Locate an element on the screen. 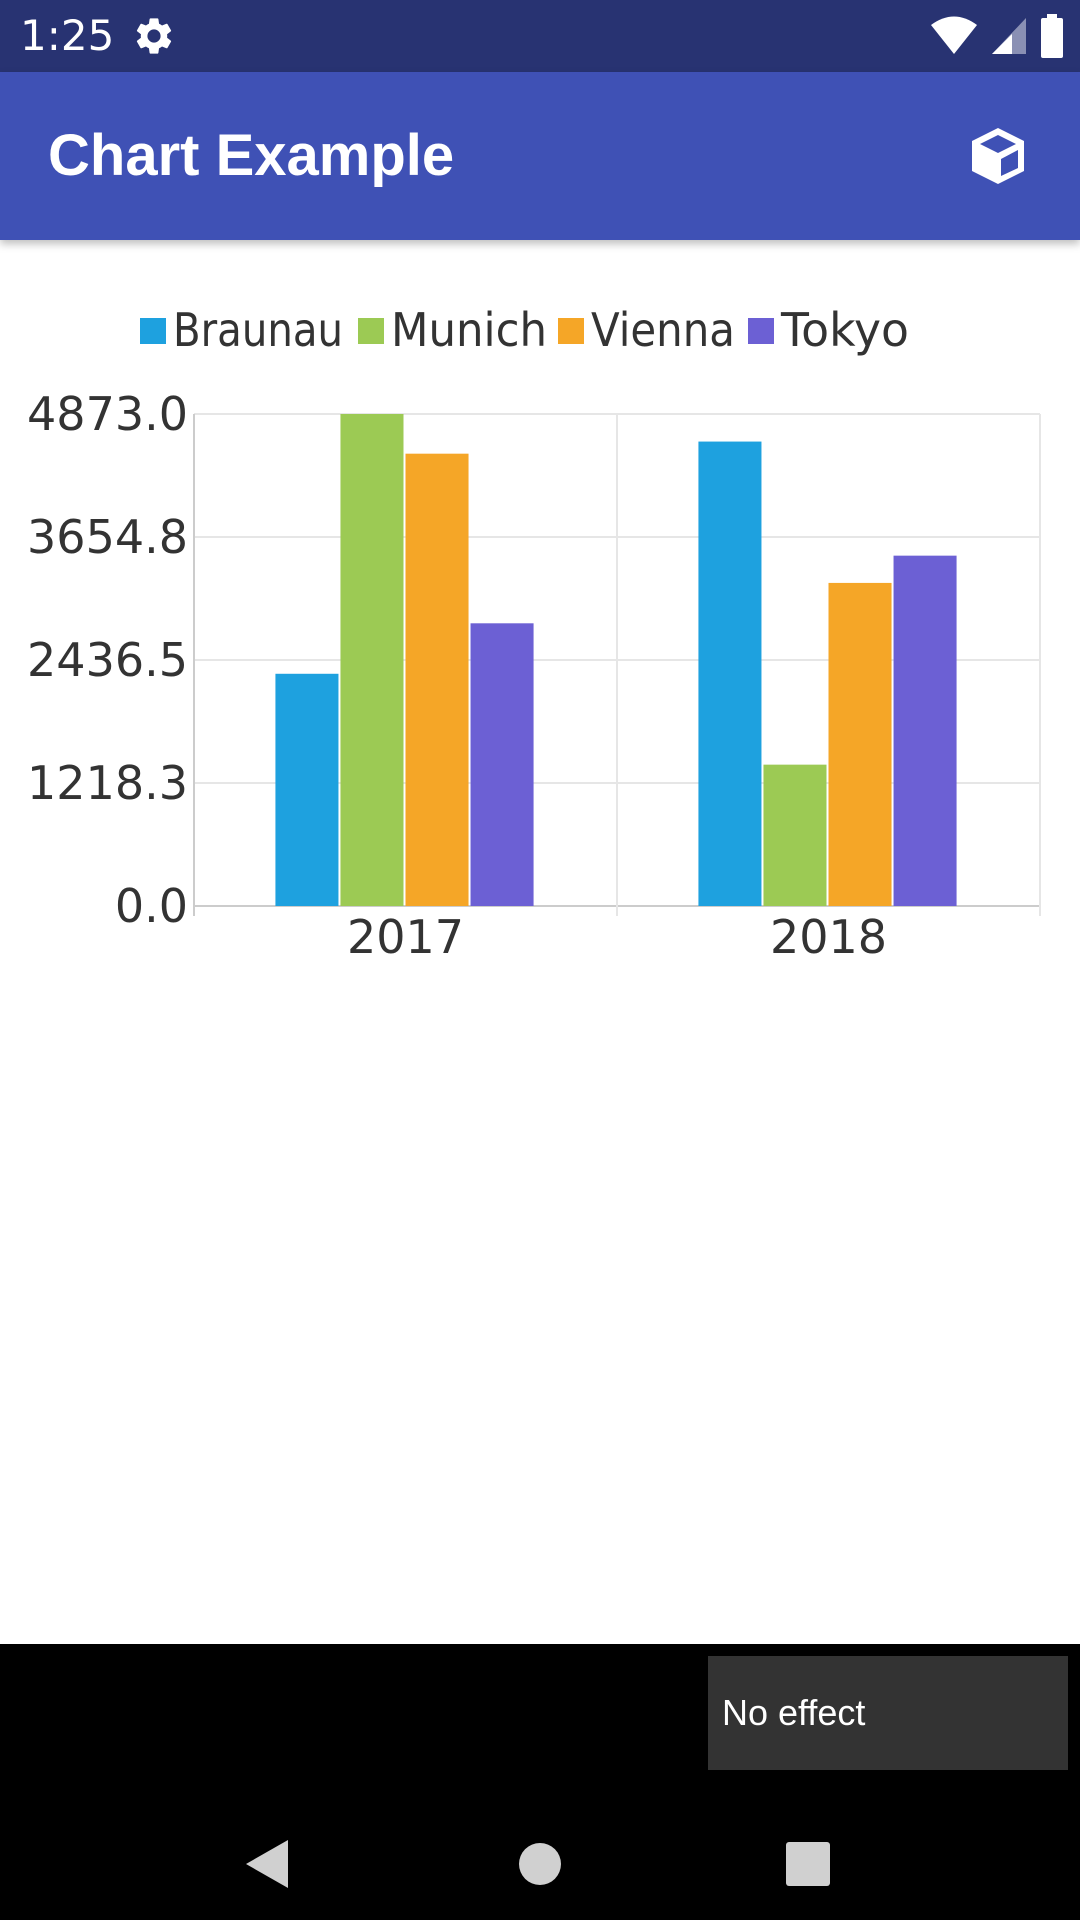 The image size is (1080, 1920). x-tick-label: 2018 is located at coordinates (828, 937).